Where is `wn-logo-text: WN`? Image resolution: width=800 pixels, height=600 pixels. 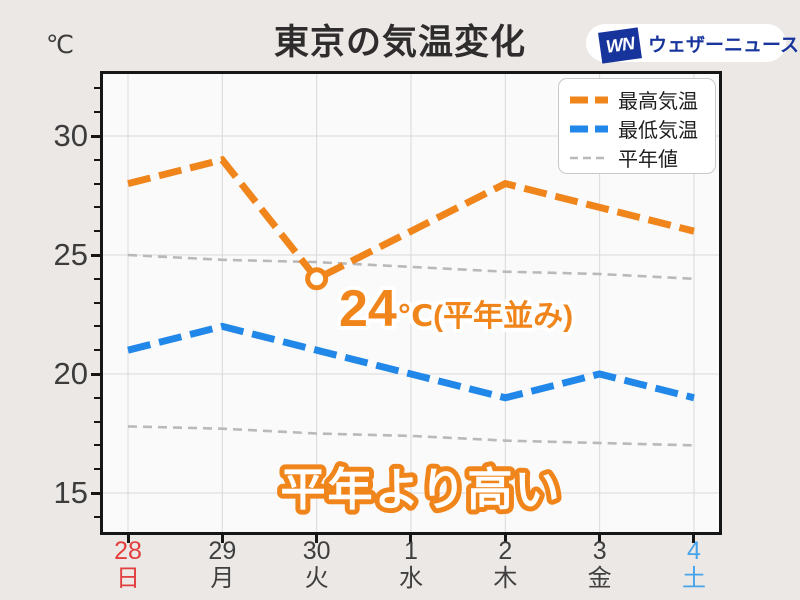
wn-logo-text: WN is located at coordinates (620, 45).